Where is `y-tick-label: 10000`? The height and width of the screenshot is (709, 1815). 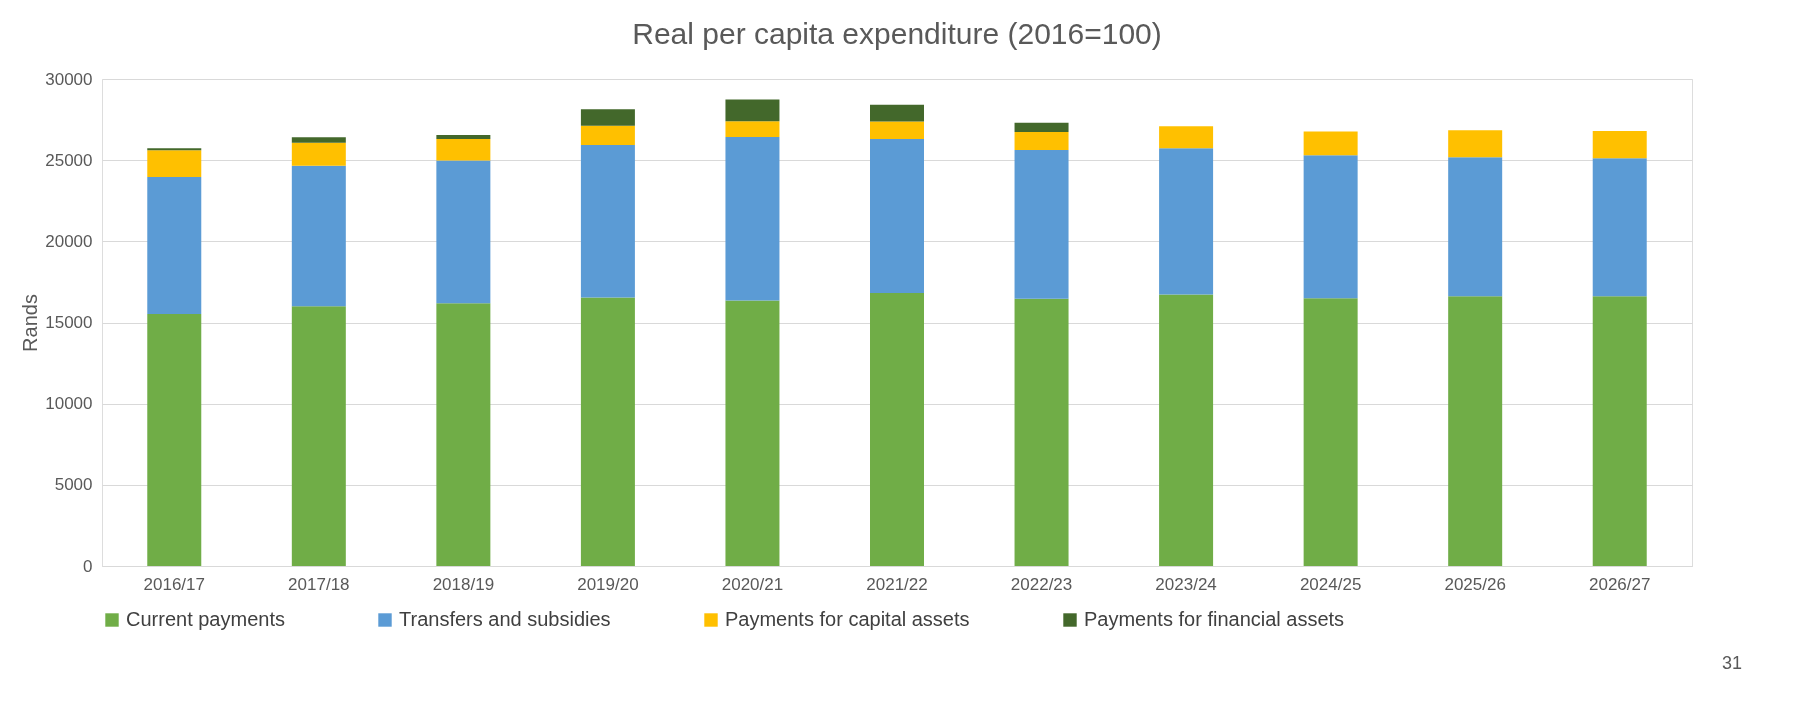
y-tick-label: 10000 is located at coordinates (69, 404).